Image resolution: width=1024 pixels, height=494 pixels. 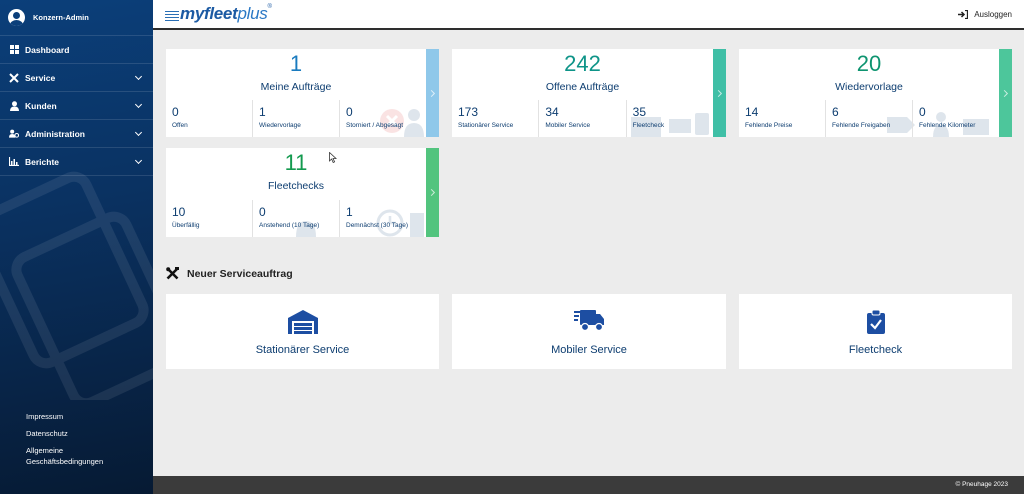 What do you see at coordinates (402, 123) in the screenshot?
I see `cancel-icon` at bounding box center [402, 123].